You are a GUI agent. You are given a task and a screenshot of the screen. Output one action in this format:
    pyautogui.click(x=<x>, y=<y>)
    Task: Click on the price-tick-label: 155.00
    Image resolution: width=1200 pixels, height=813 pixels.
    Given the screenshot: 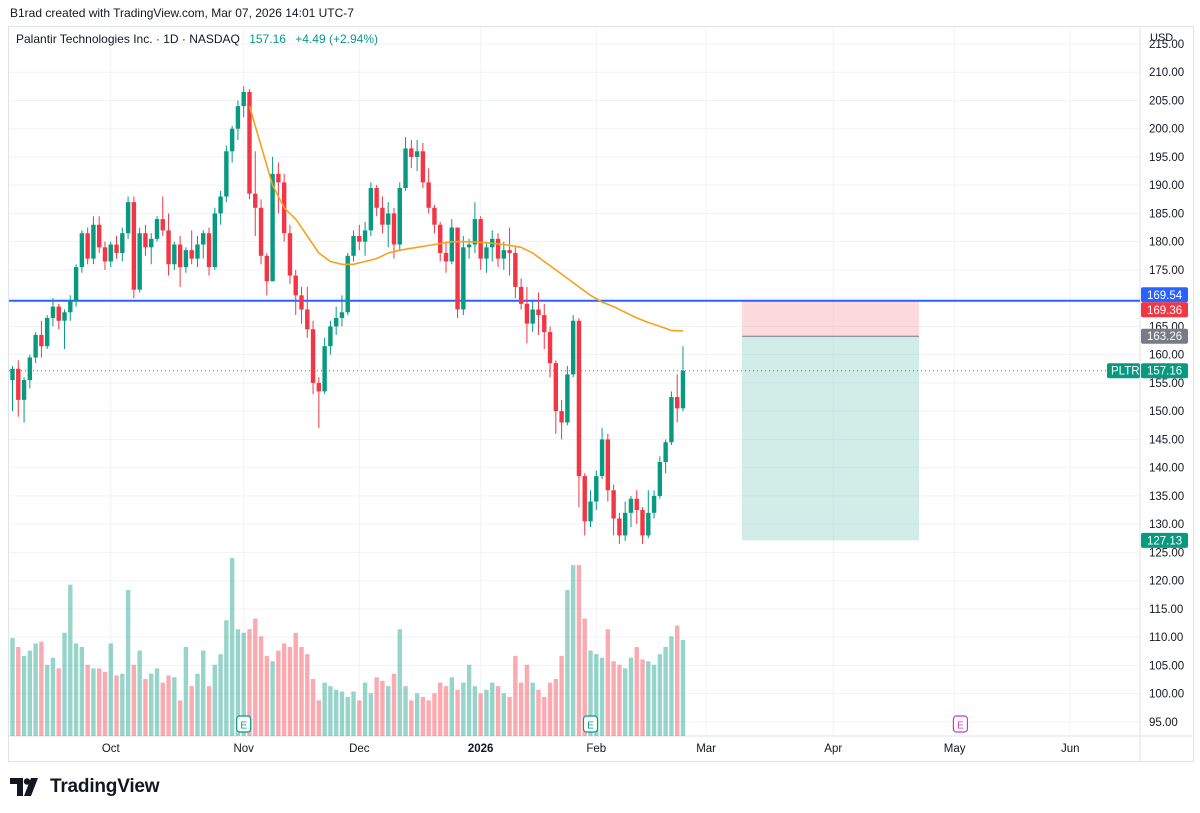 What is the action you would take?
    pyautogui.click(x=1166, y=384)
    